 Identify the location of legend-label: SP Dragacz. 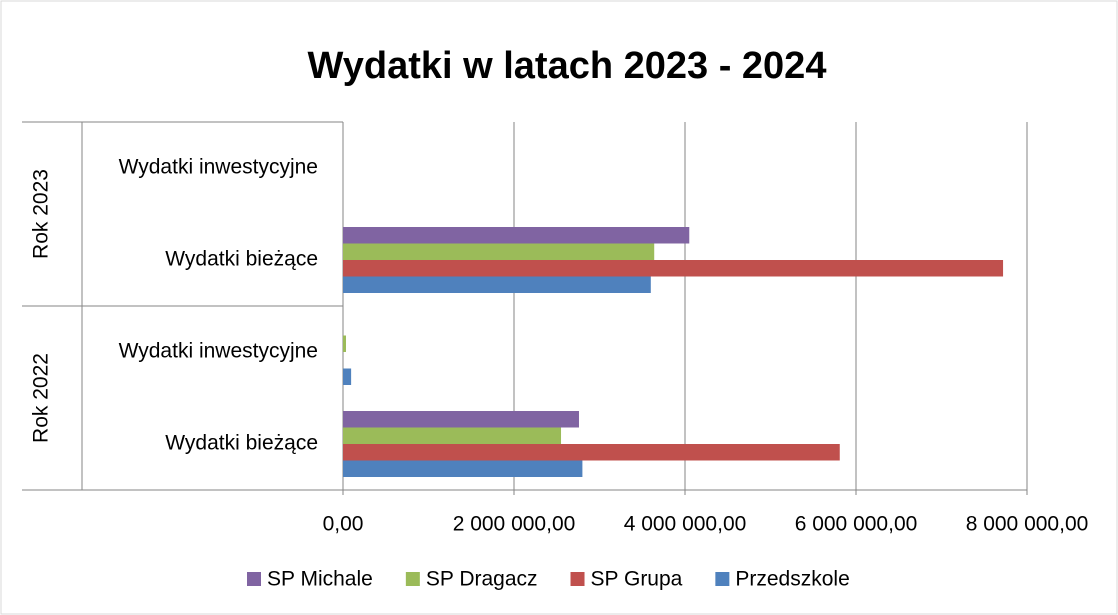
(482, 579).